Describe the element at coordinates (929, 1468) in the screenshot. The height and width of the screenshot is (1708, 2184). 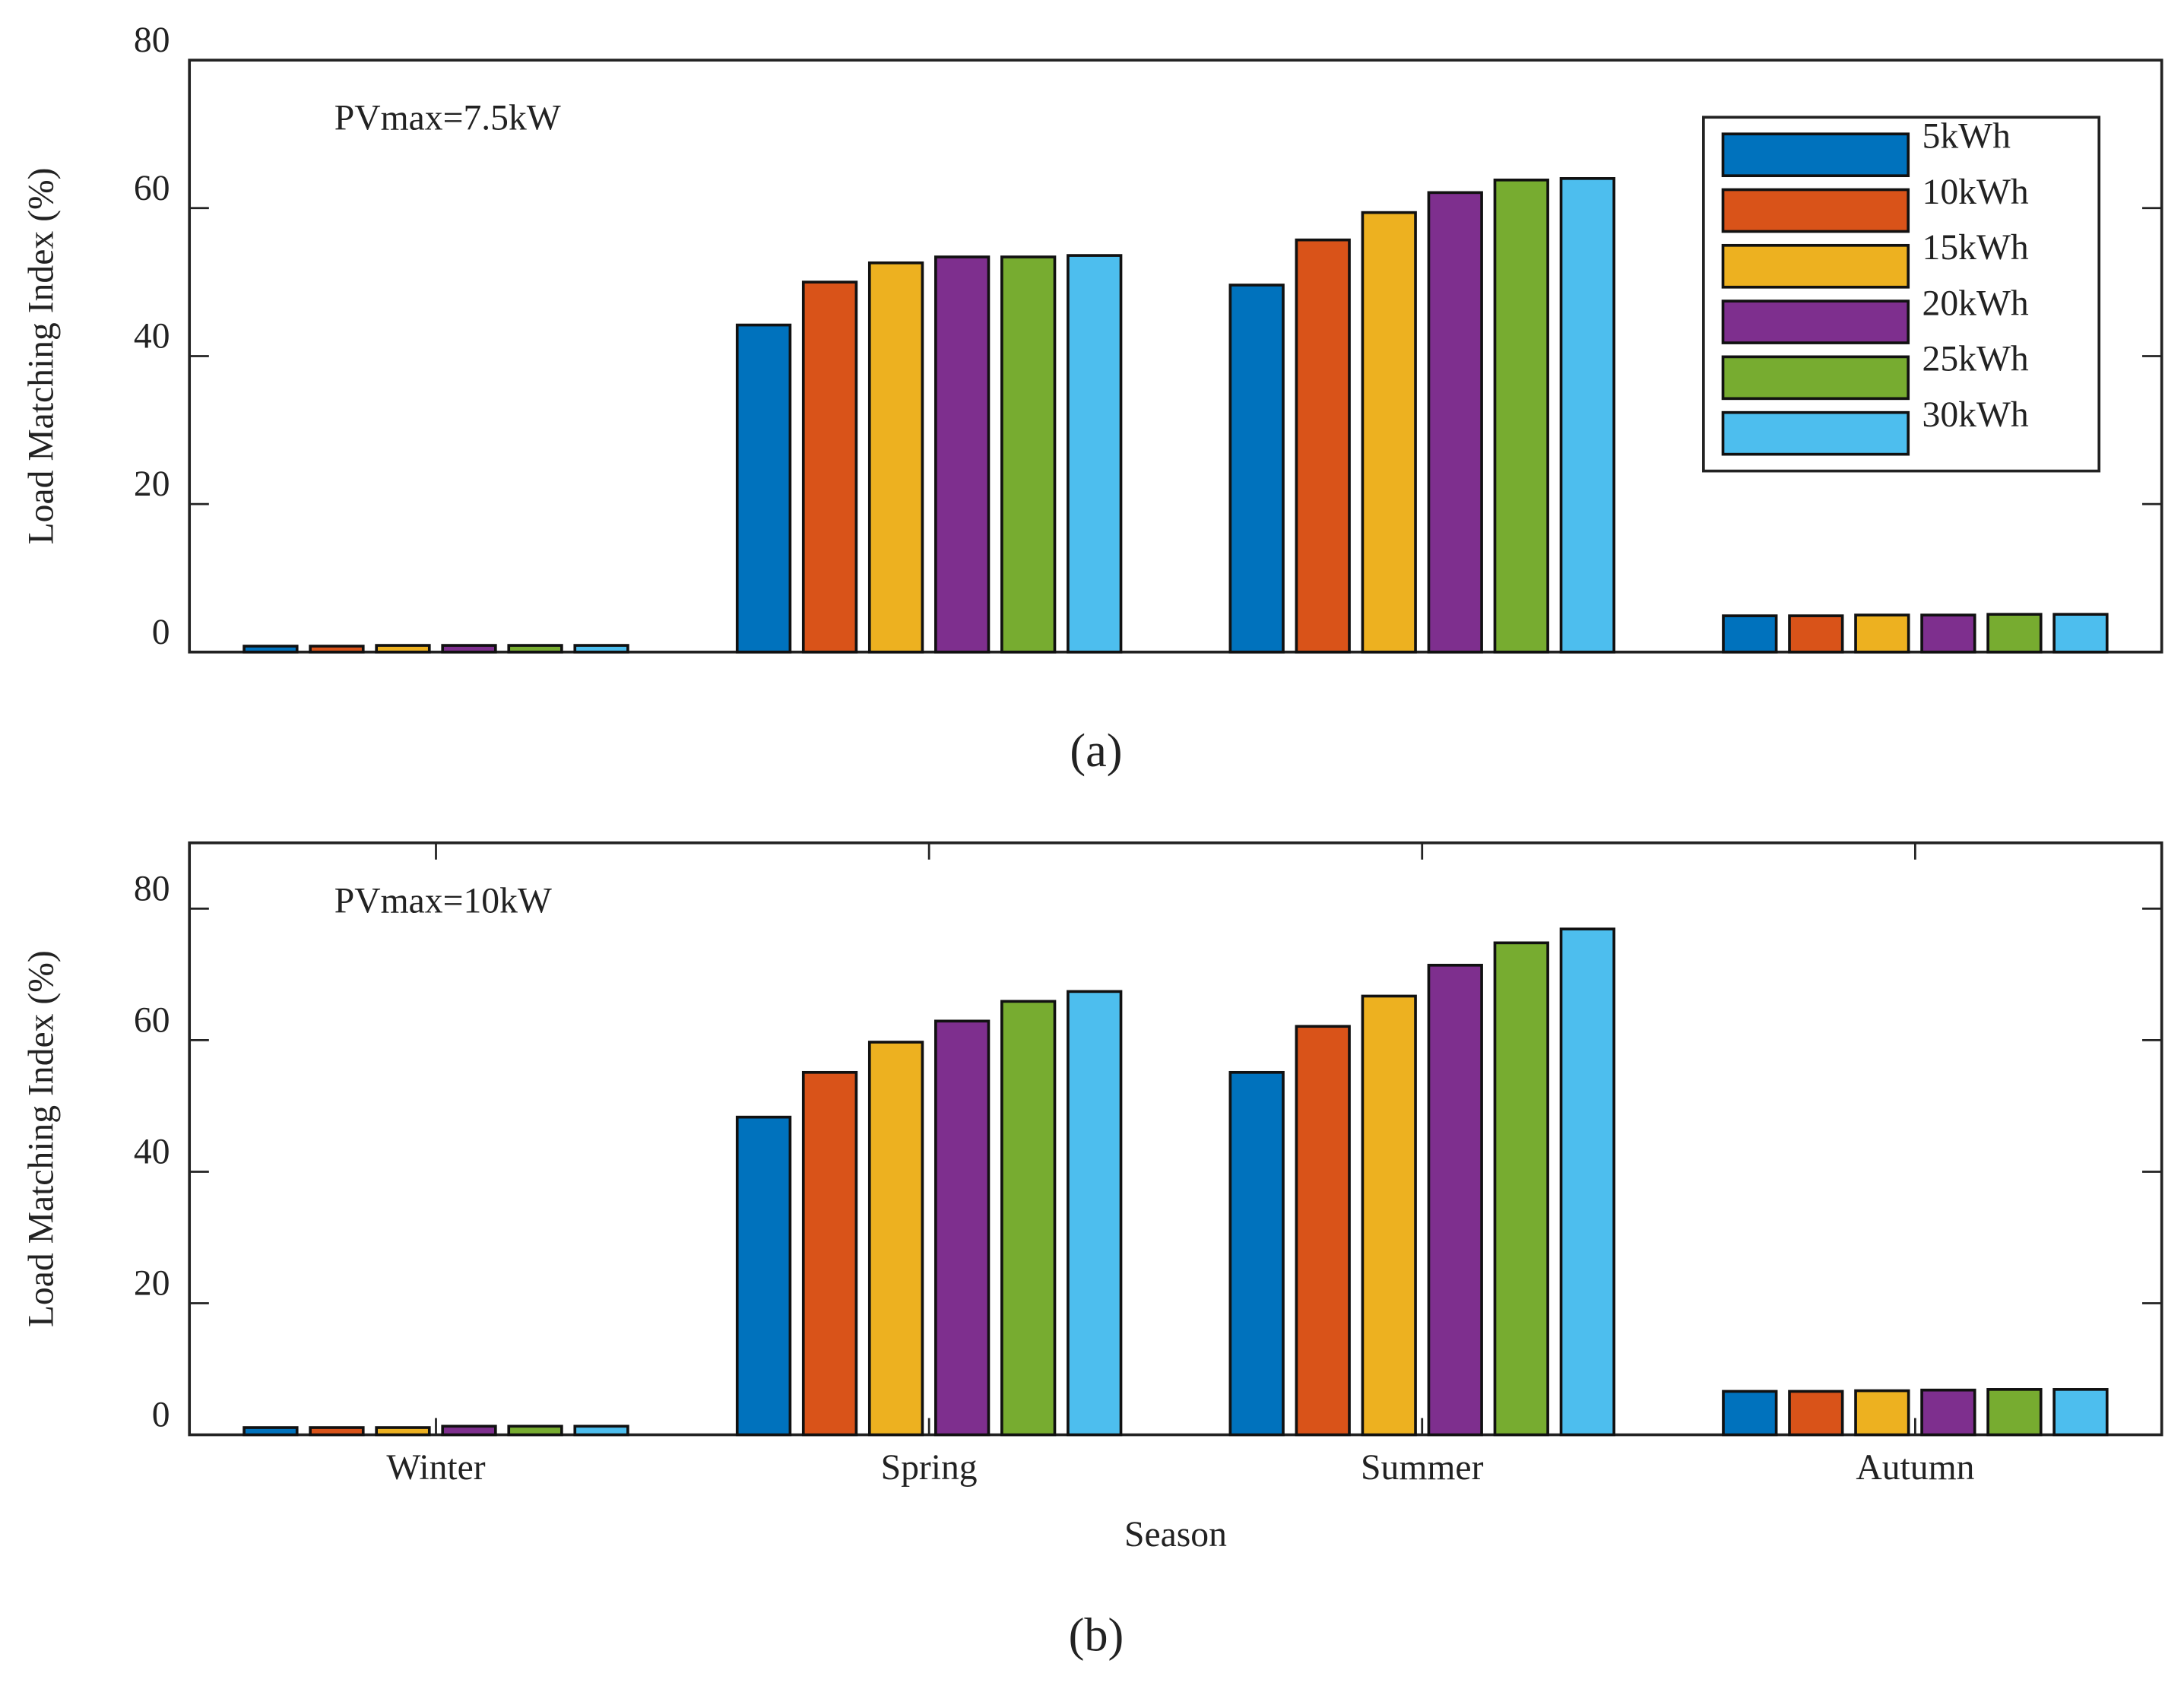
I see `x-tick-label: Spring` at that location.